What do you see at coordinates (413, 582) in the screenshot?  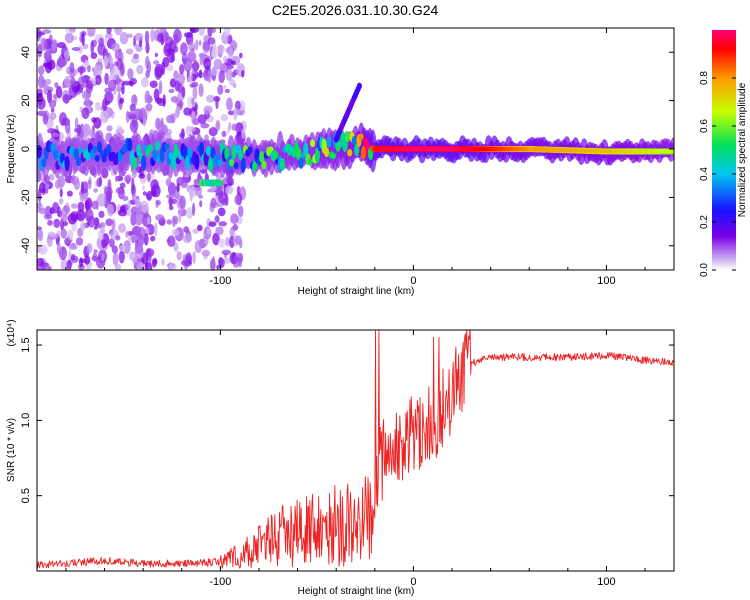 I see `x-tick-label: 0` at bounding box center [413, 582].